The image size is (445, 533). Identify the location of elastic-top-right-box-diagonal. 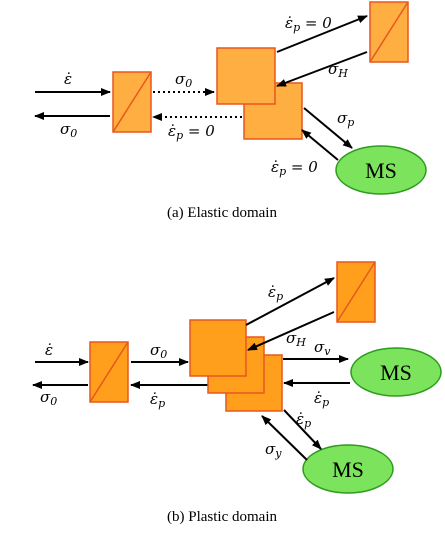
(389, 32).